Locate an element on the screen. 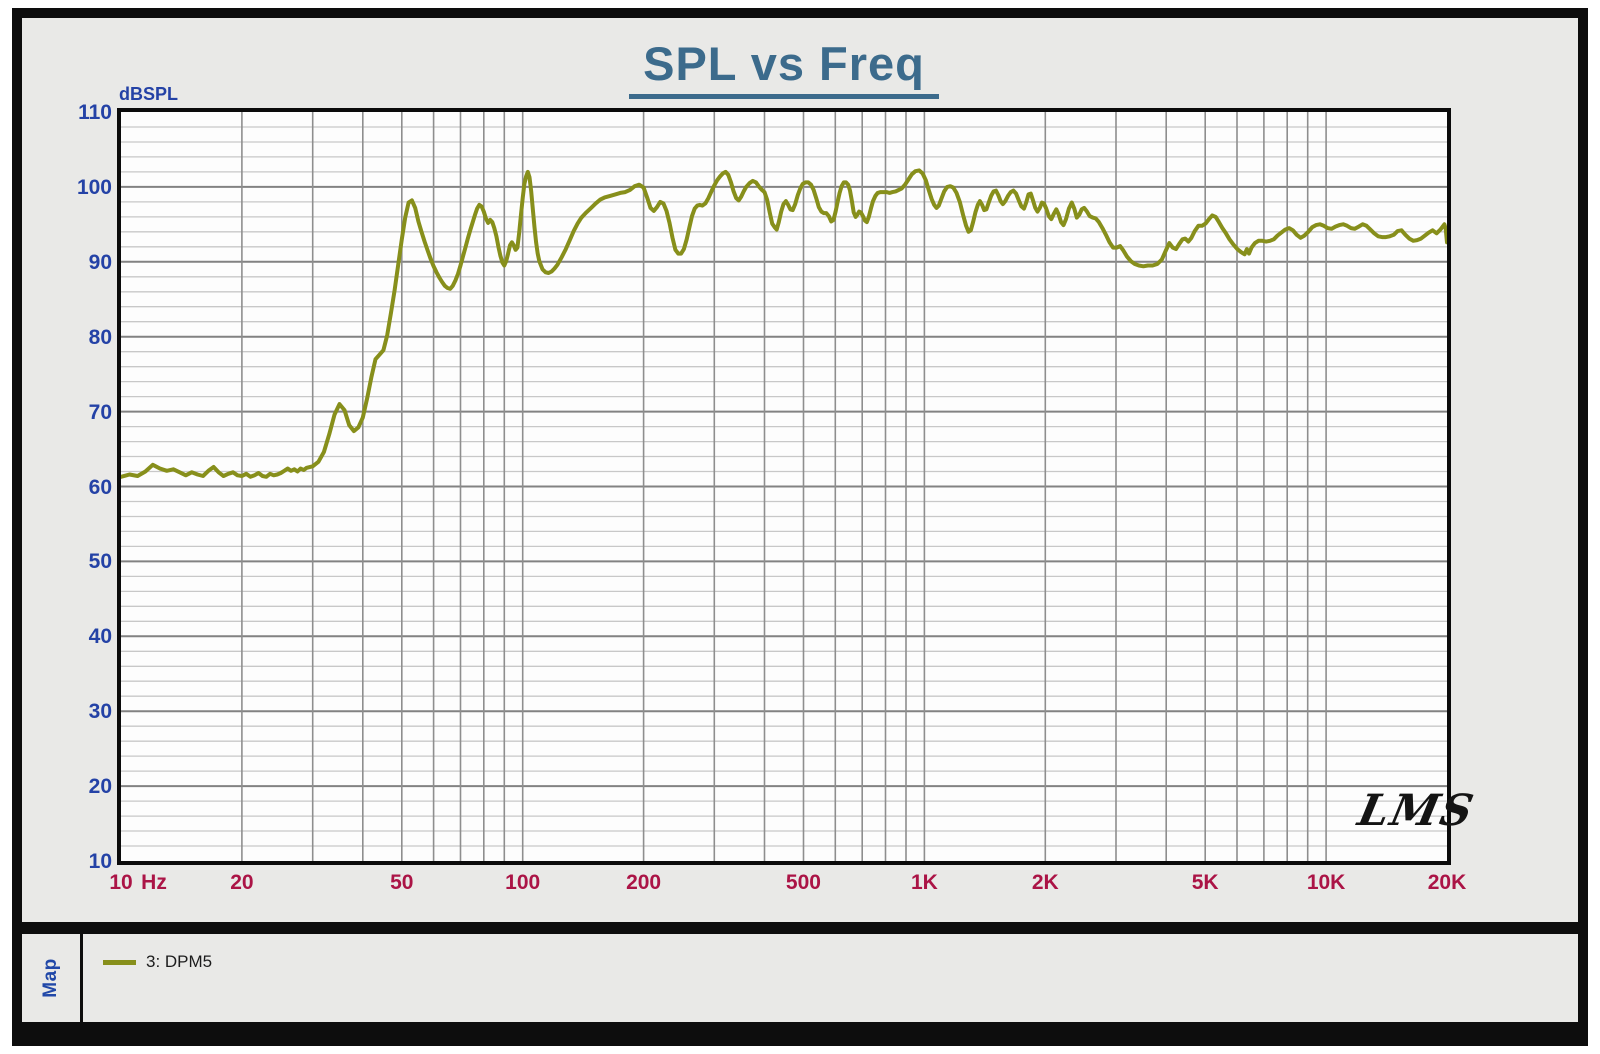 The image size is (1600, 1054). separator-bar is located at coordinates (800, 928).